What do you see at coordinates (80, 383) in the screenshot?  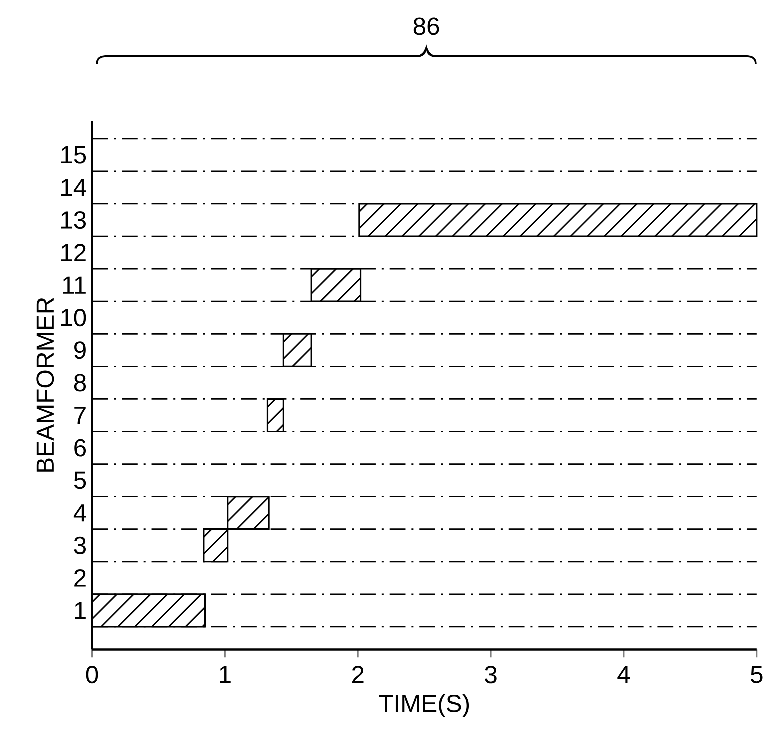 I see `y-tick-label: 8` at bounding box center [80, 383].